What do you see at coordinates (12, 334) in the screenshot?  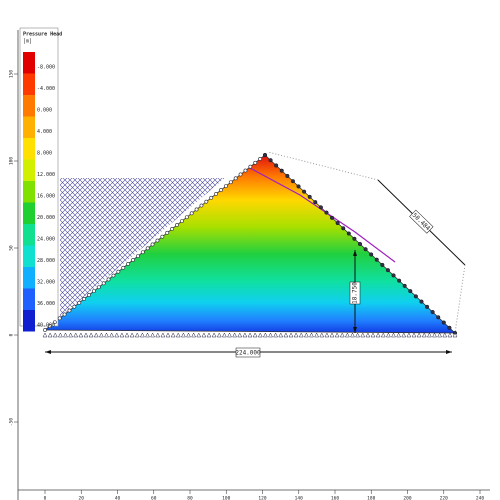 I see `y-tick-label: 0` at bounding box center [12, 334].